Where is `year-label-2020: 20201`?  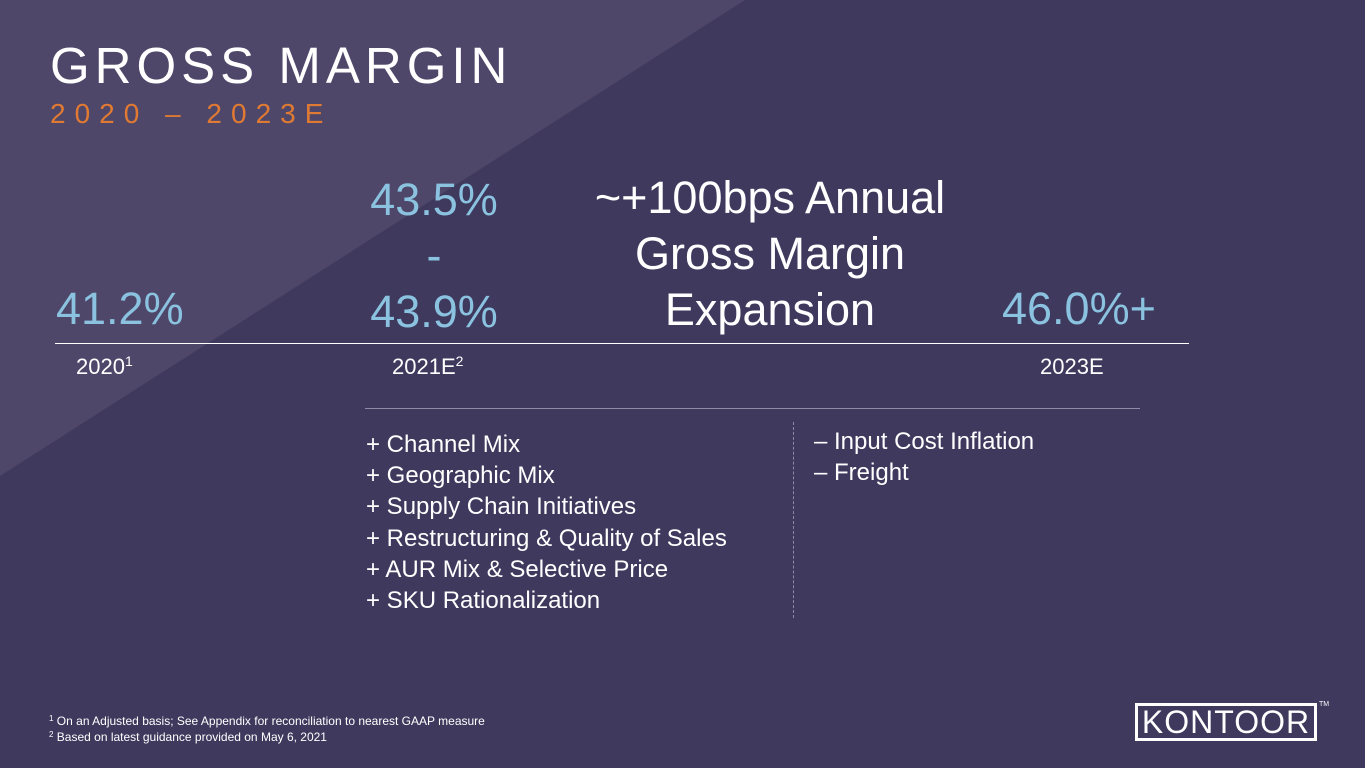 year-label-2020: 20201 is located at coordinates (104, 366).